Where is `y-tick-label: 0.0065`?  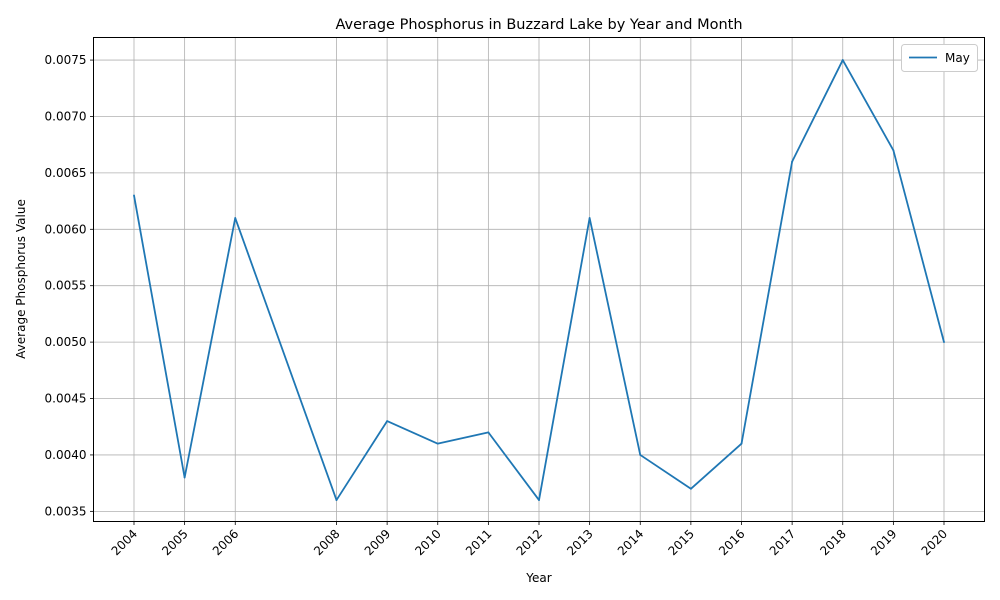 y-tick-label: 0.0065 is located at coordinates (66, 173).